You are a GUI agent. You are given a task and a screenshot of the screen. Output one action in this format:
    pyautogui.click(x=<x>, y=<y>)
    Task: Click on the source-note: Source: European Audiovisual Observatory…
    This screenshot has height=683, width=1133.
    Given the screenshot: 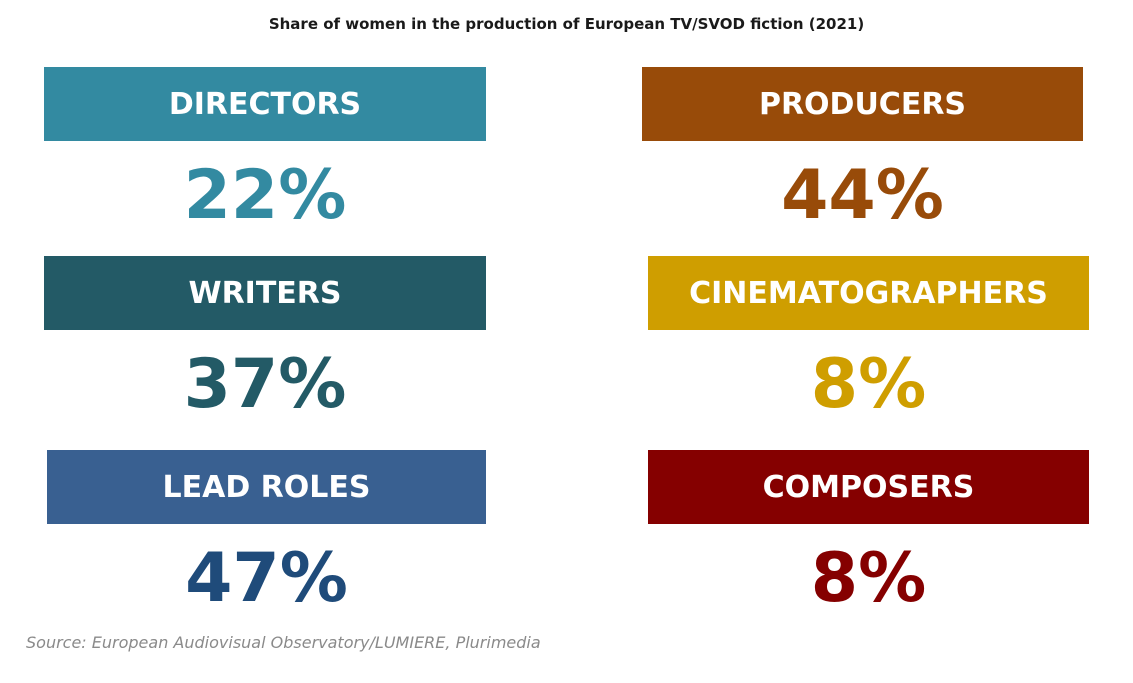 What is the action you would take?
    pyautogui.click(x=283, y=642)
    